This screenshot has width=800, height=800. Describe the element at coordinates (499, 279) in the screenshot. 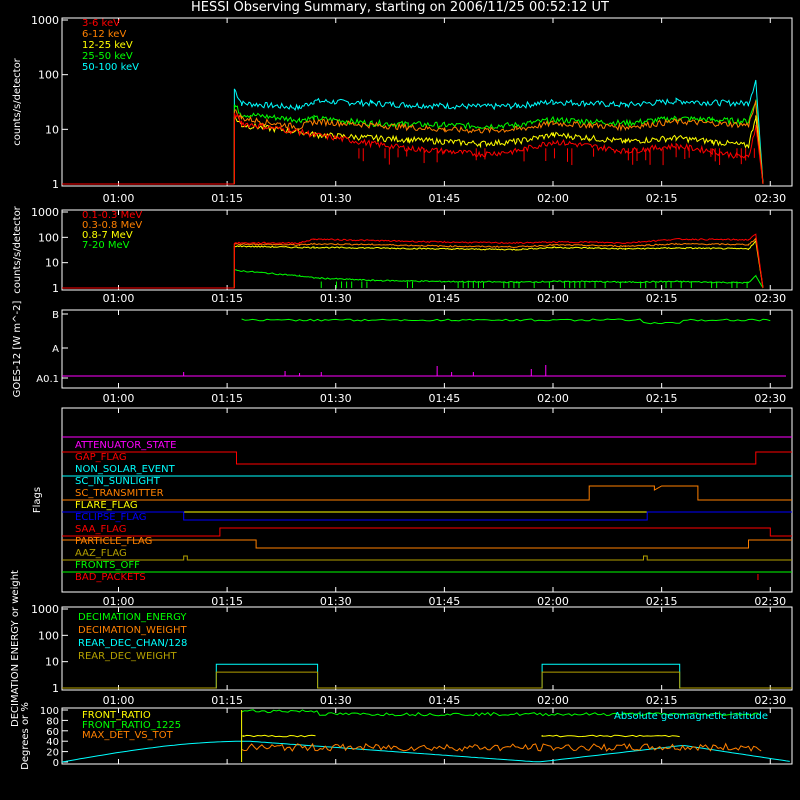

I see `series-line-7-20-MeV` at that location.